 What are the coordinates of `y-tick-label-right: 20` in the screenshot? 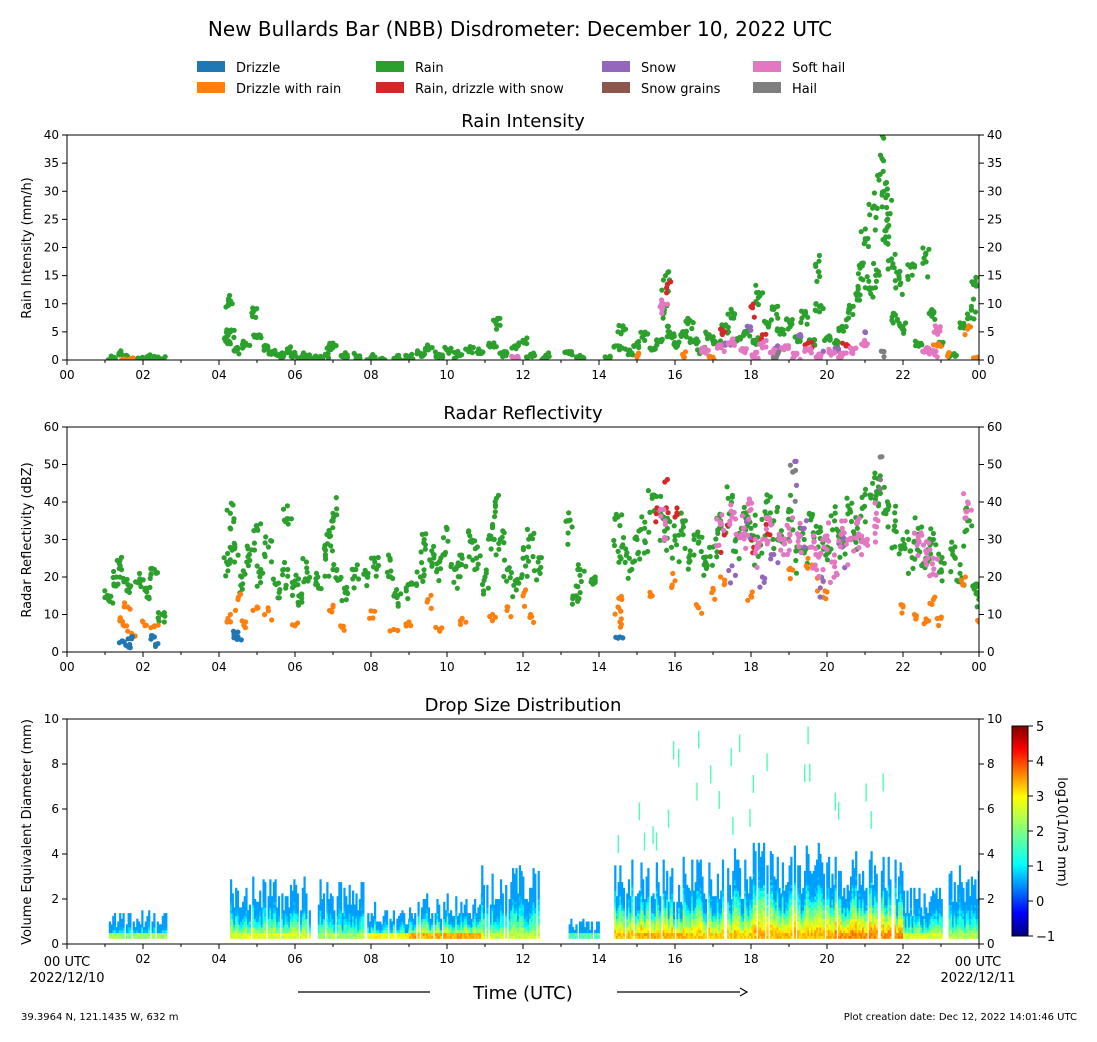 It's located at (994, 577).